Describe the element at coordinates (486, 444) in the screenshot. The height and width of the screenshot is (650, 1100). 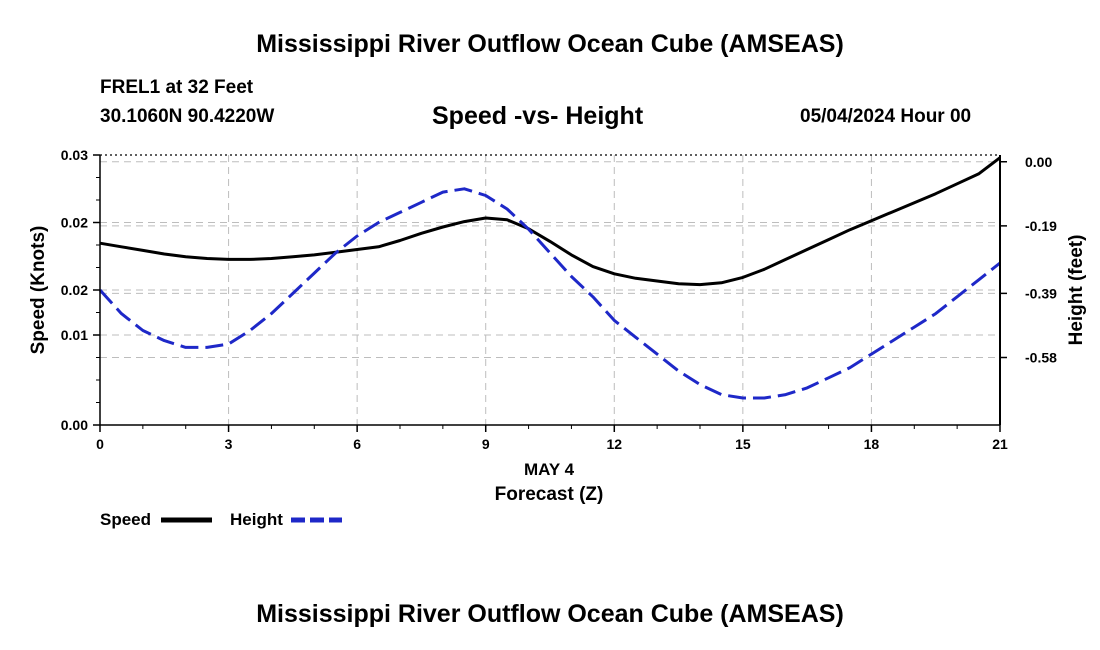
I see `x-tick-label: 9` at that location.